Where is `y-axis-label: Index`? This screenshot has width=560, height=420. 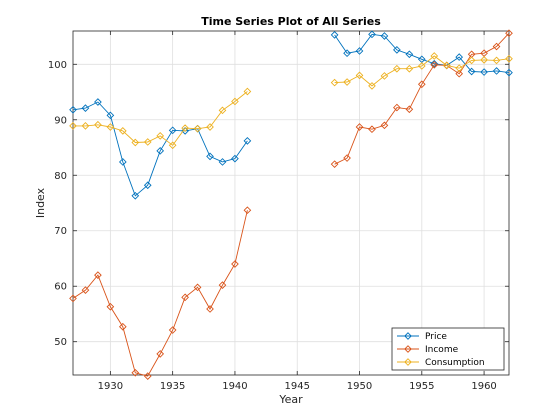 y-axis-label: Index is located at coordinates (40, 202).